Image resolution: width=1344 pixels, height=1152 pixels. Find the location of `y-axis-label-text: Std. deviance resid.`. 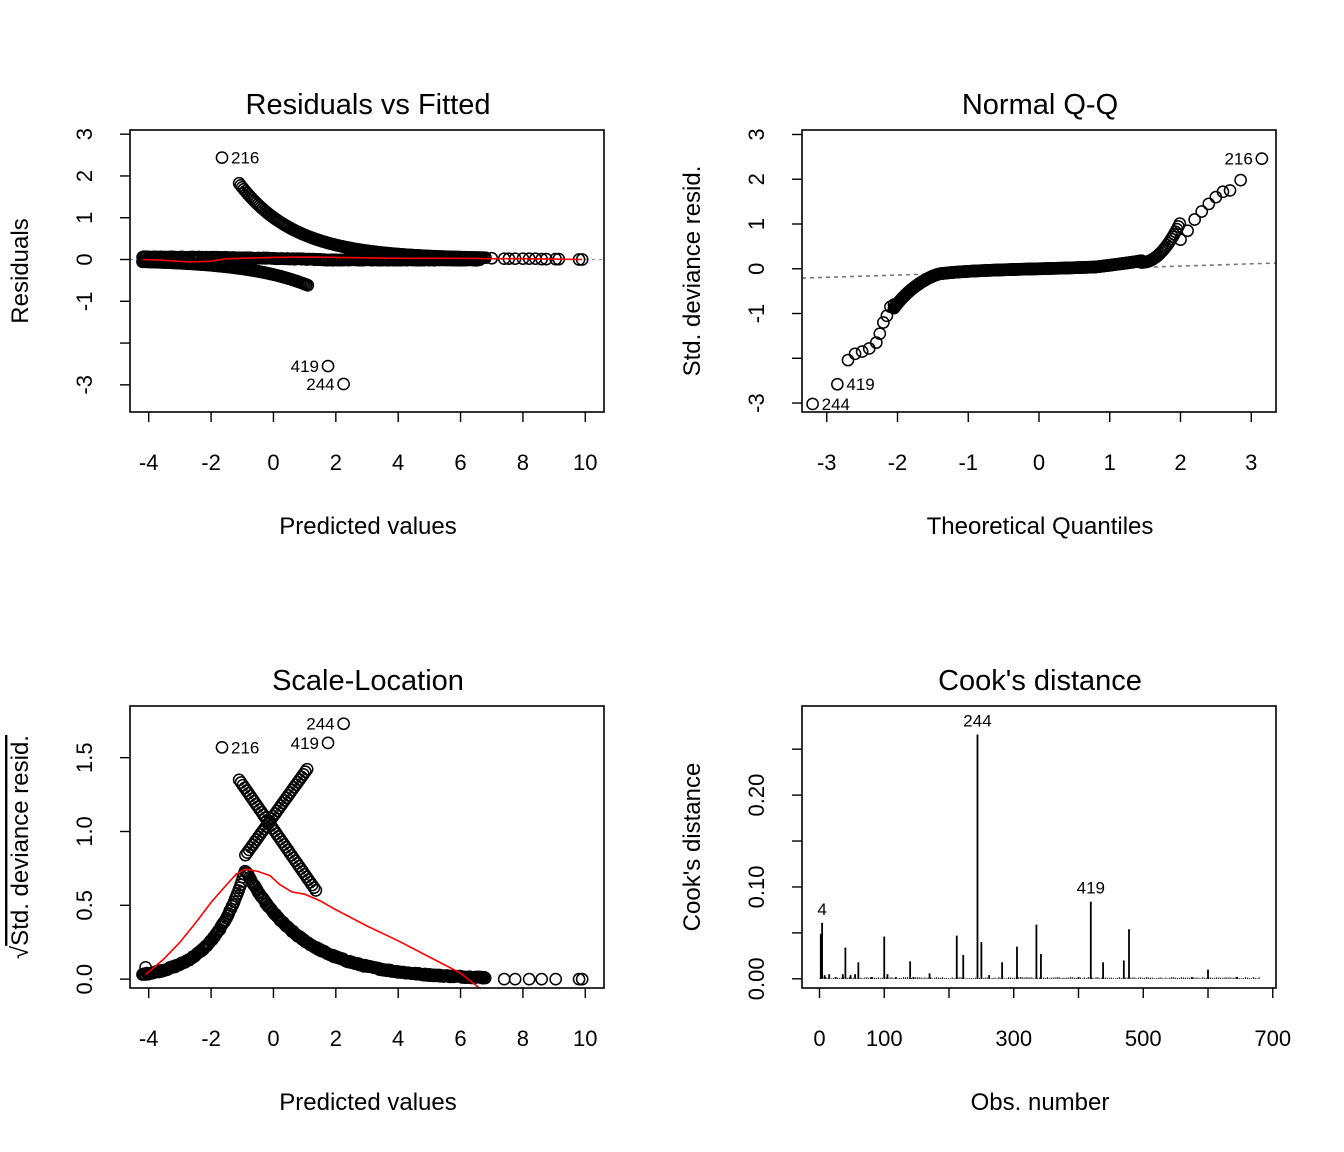

y-axis-label-text: Std. deviance resid. is located at coordinates (20, 840).